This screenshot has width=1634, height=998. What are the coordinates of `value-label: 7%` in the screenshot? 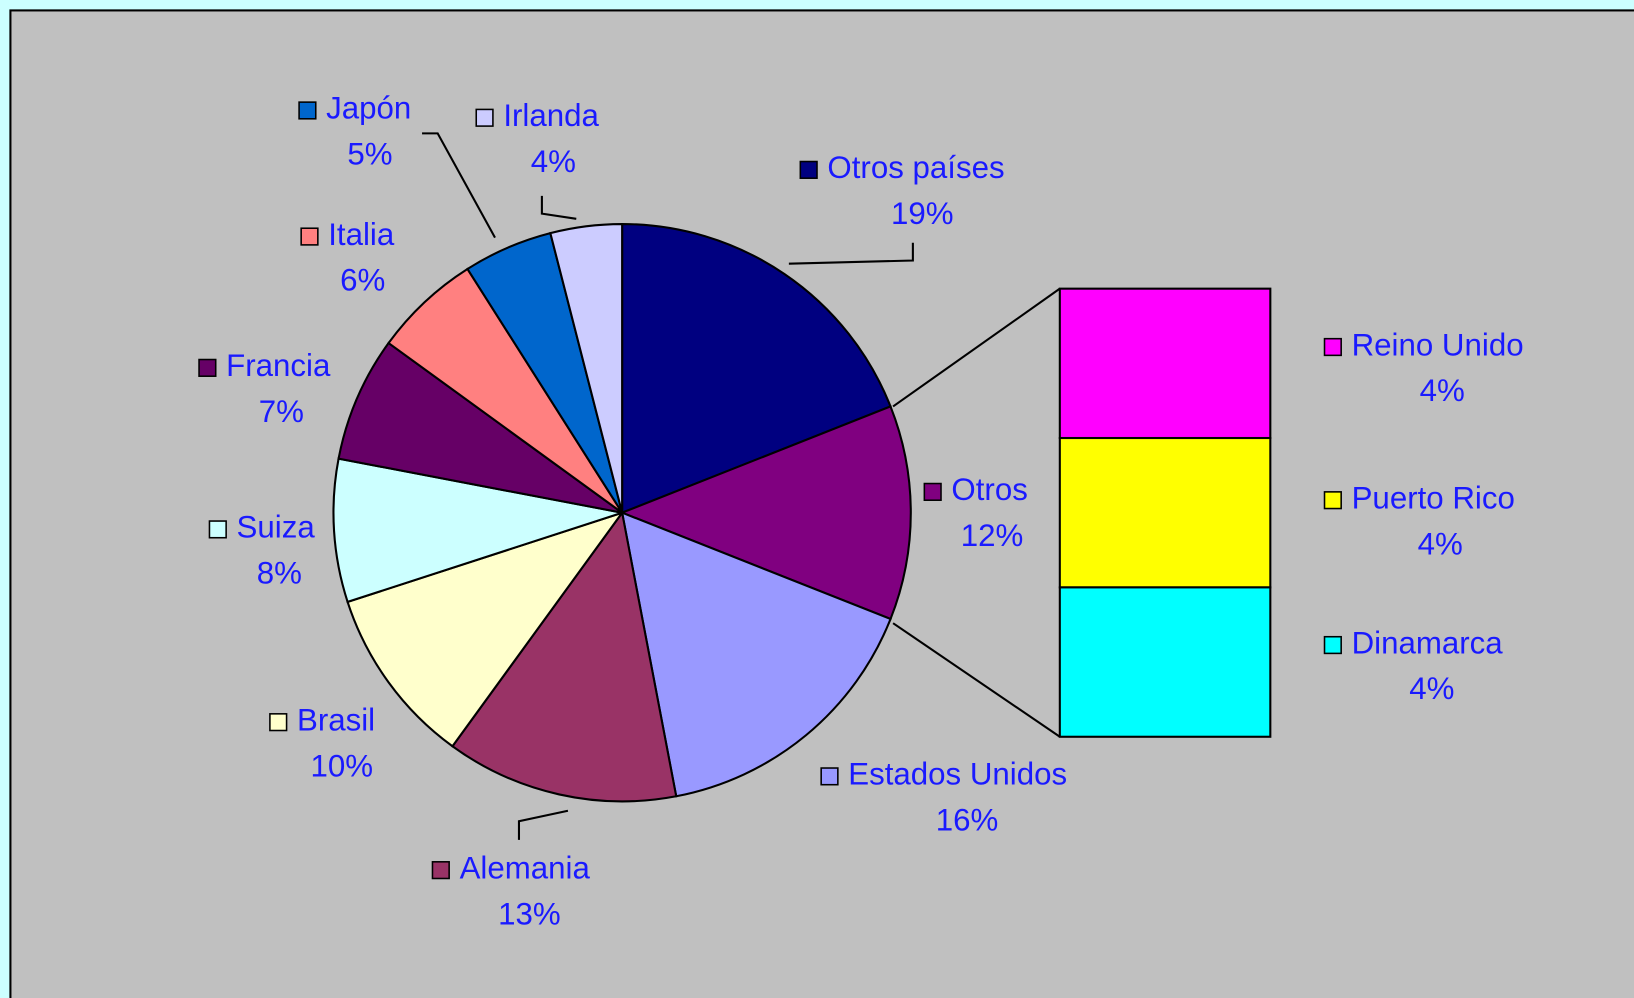 It's located at (281, 411).